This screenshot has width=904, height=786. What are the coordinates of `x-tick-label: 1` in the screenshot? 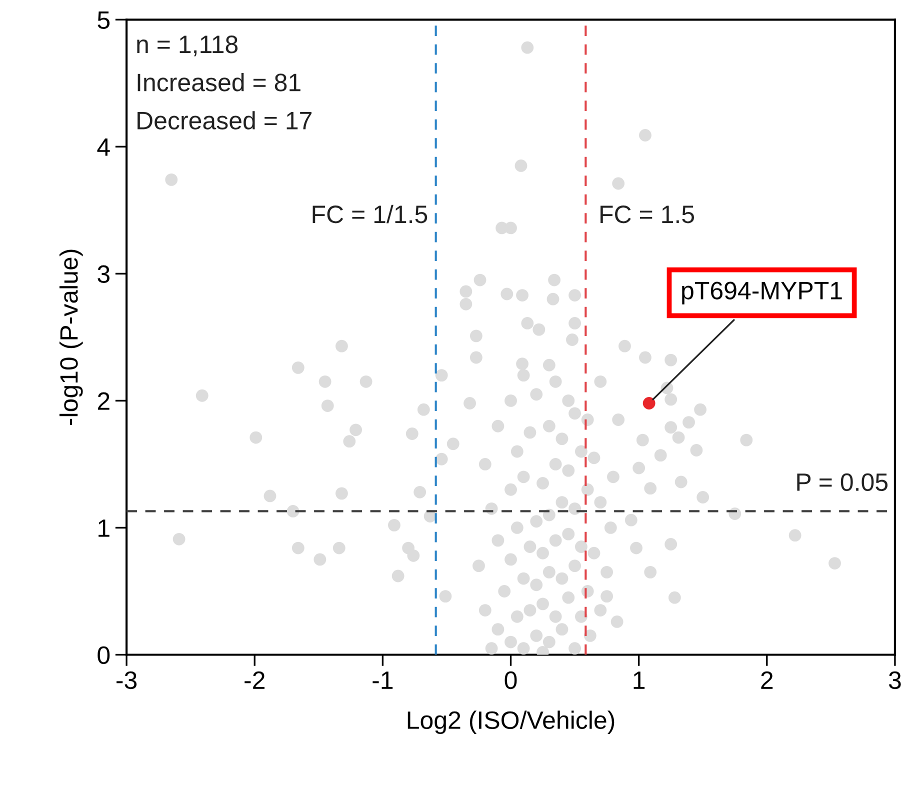 It's located at (639, 680).